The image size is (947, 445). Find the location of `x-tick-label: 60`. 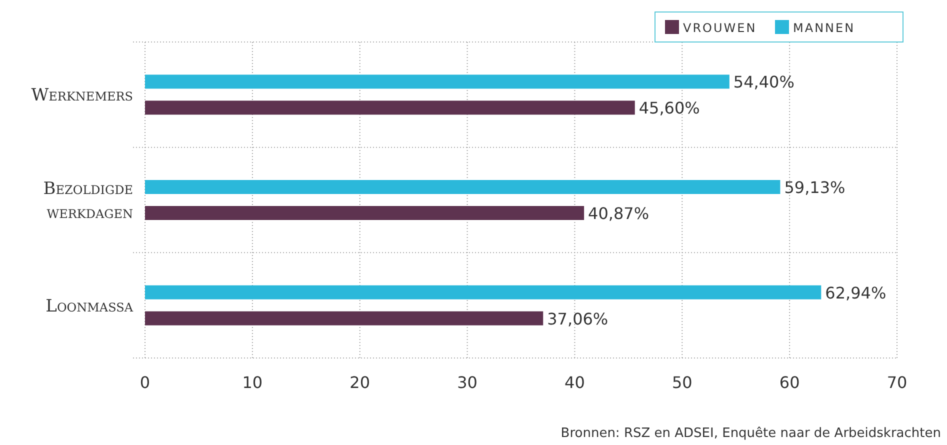

x-tick-label: 60 is located at coordinates (789, 382).